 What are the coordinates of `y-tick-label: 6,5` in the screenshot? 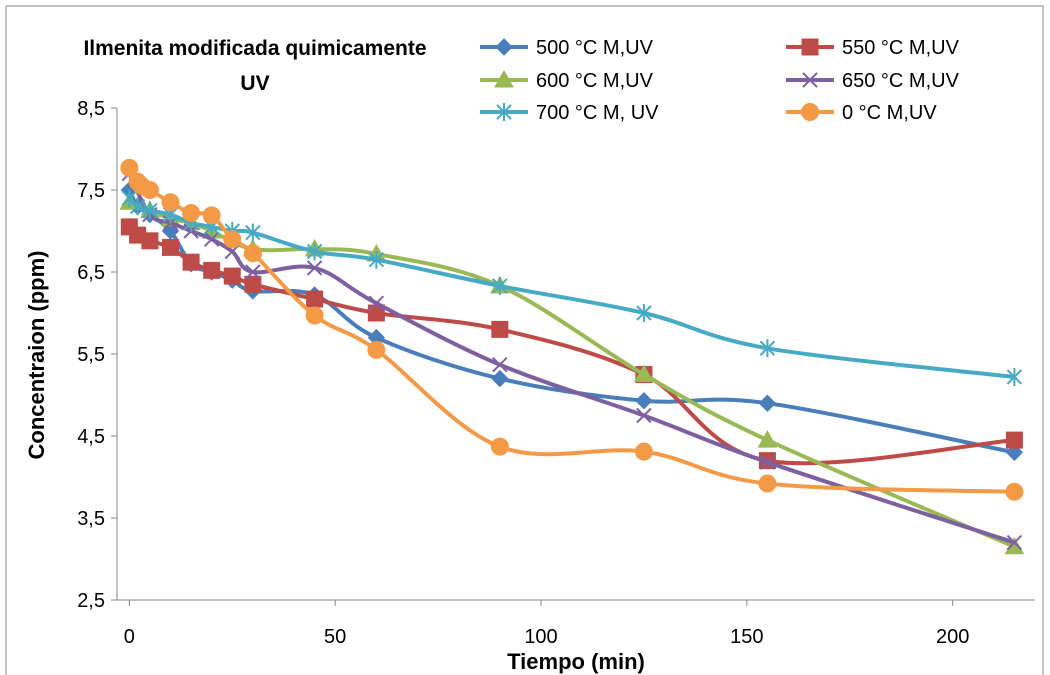 It's located at (91, 273).